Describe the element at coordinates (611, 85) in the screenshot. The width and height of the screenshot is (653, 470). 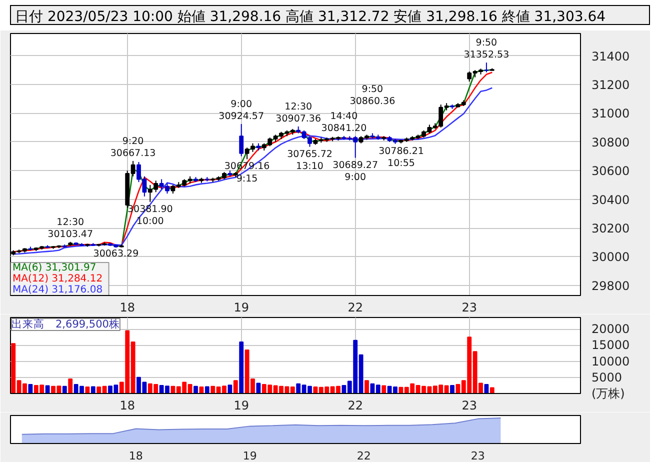
I see `y-tick-label: 31200` at that location.